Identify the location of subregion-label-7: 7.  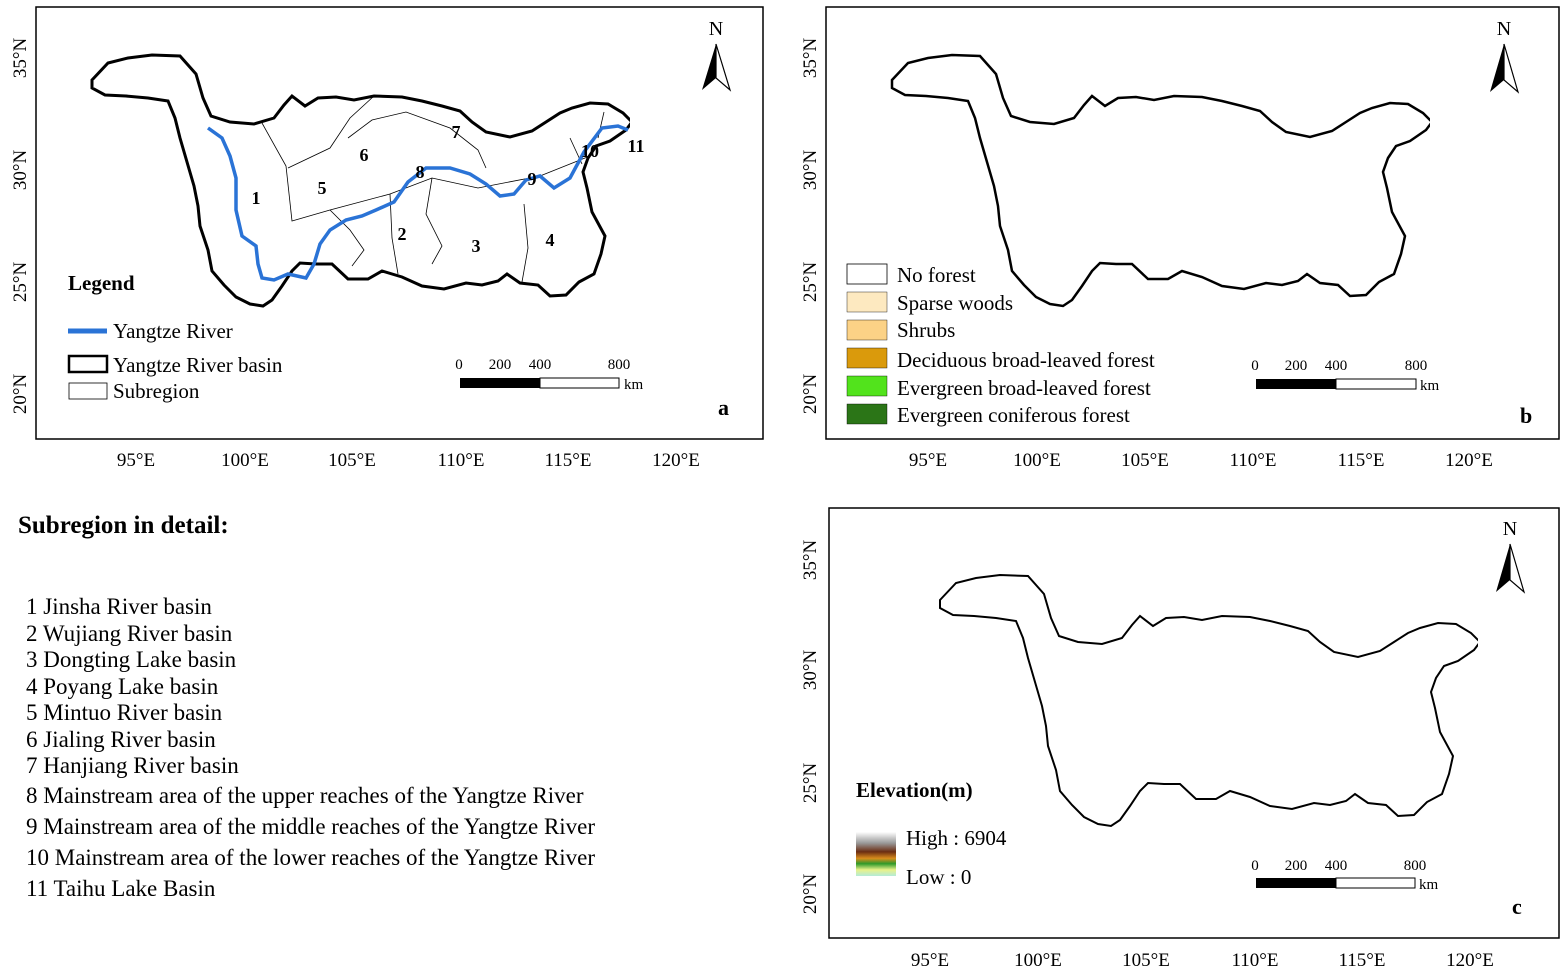
(456, 132).